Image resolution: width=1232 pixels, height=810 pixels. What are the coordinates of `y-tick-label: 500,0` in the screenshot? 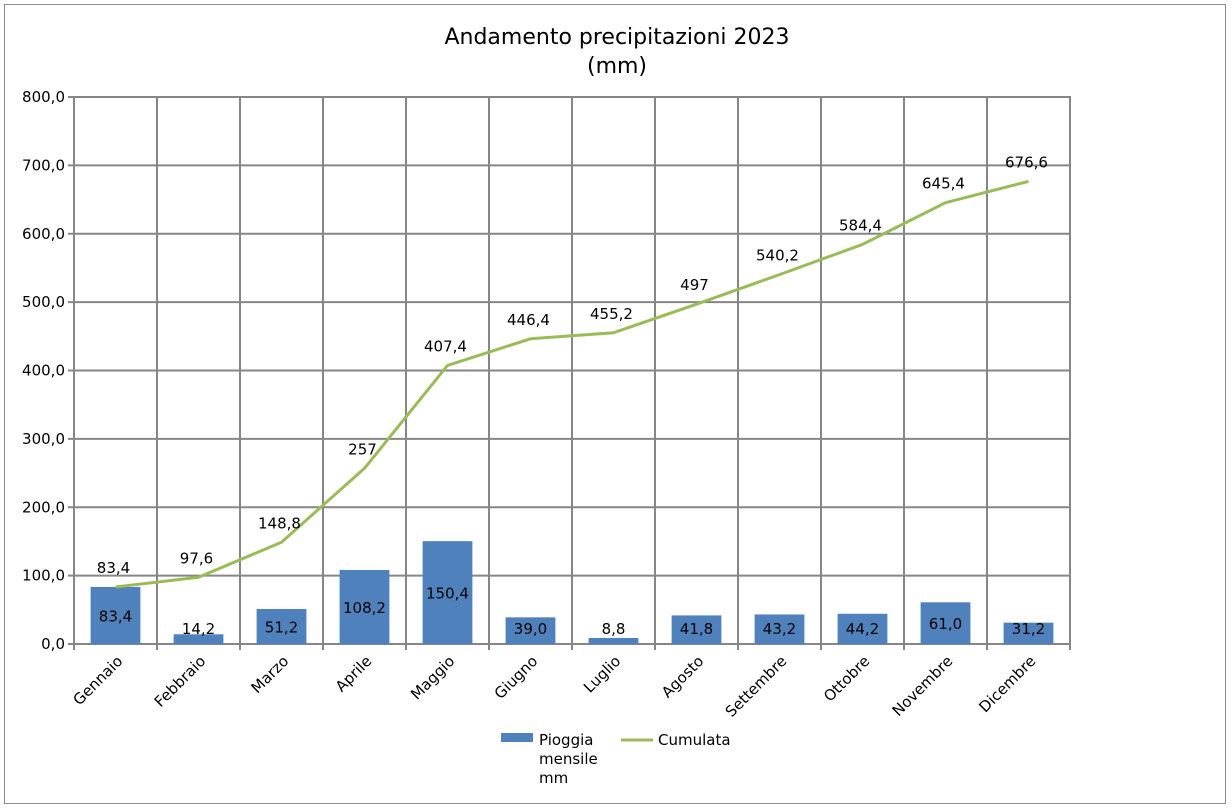 It's located at (43, 302).